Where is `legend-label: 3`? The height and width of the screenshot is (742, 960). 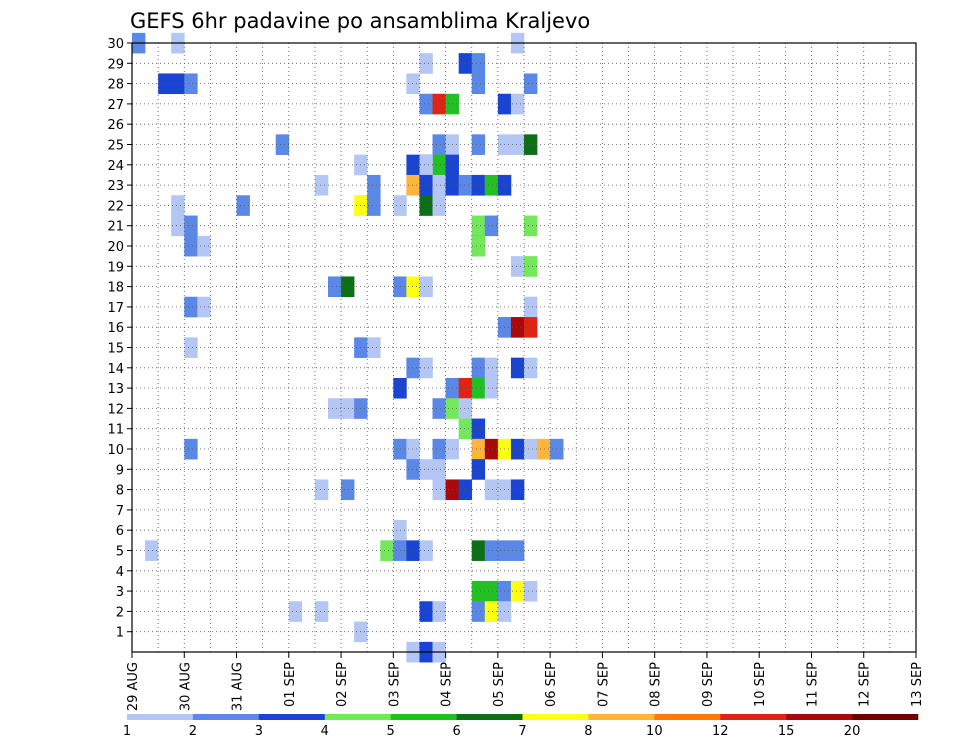
legend-label: 3 is located at coordinates (259, 731).